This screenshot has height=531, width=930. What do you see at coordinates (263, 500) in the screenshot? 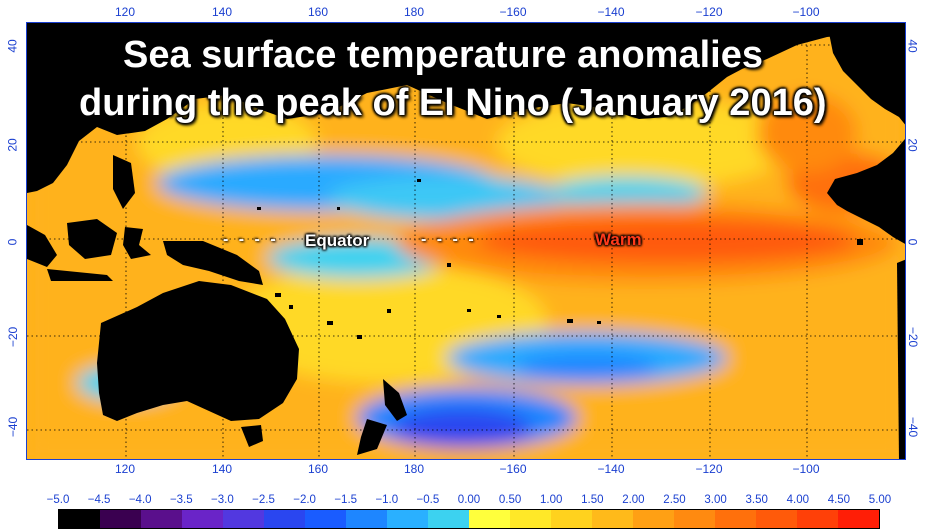
I see `colorbar-tick-label: −2.5` at bounding box center [263, 500].